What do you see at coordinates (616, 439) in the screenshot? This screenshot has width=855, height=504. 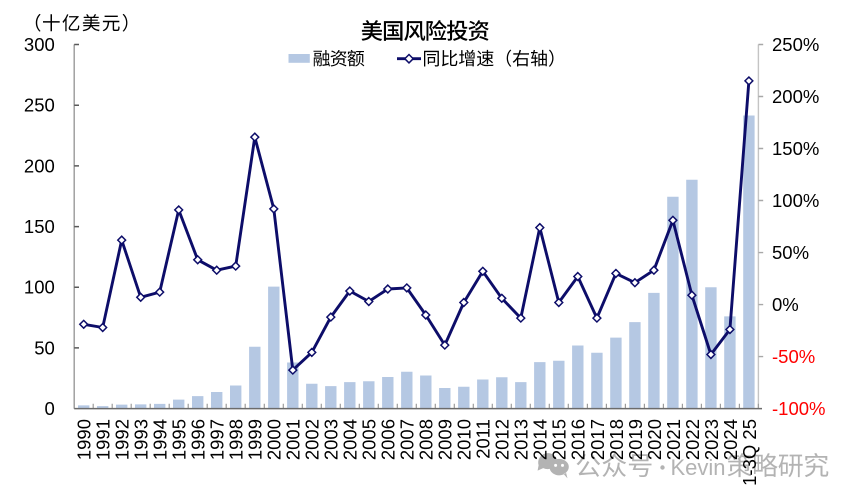 I see `svg-text: 2018` at bounding box center [616, 439].